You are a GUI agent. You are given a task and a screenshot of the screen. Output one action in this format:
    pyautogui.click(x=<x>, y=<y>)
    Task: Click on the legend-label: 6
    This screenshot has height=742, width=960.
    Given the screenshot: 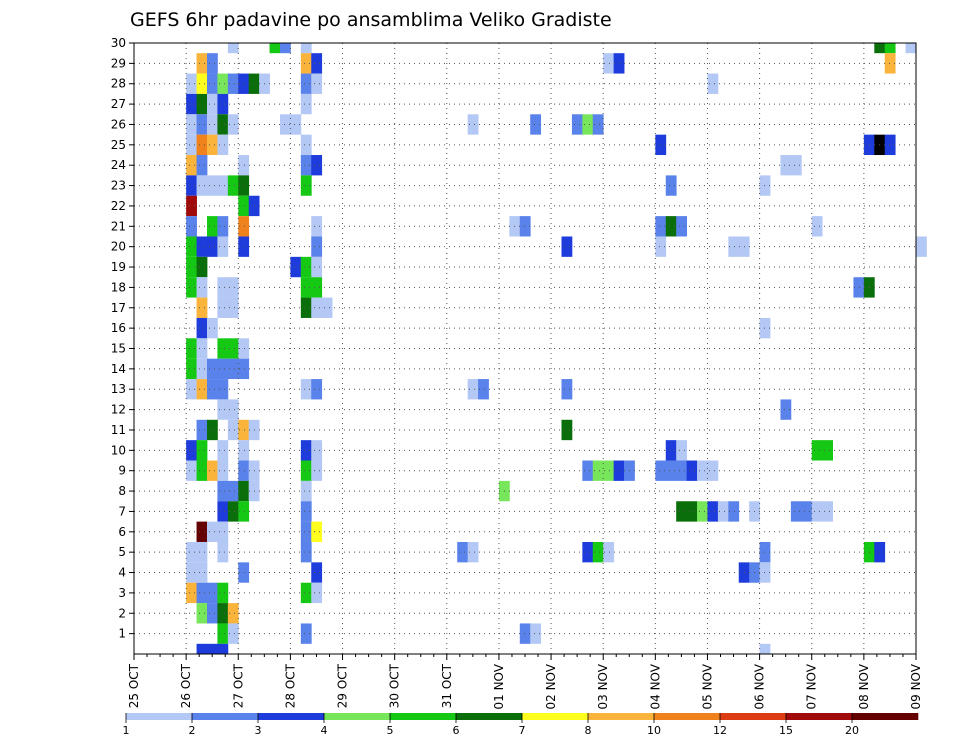 What is the action you would take?
    pyautogui.click(x=456, y=730)
    